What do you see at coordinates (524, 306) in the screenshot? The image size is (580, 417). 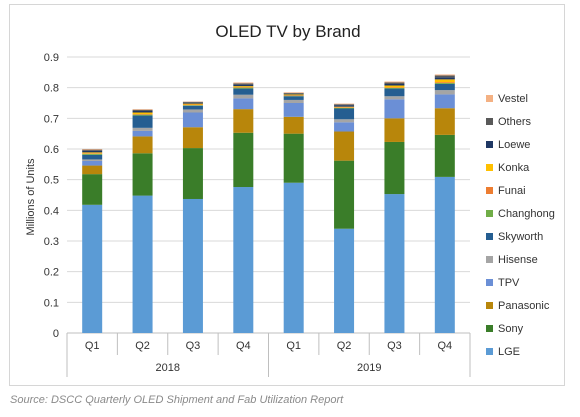 I see `legend-label: Panasonic` at bounding box center [524, 306].